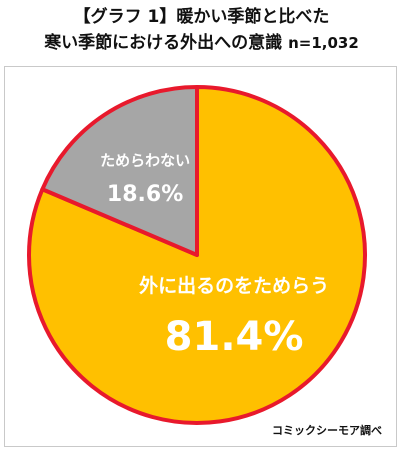 This screenshot has width=403, height=450. What do you see at coordinates (145, 161) in the screenshot?
I see `slice-label-2: ためらわない` at bounding box center [145, 161].